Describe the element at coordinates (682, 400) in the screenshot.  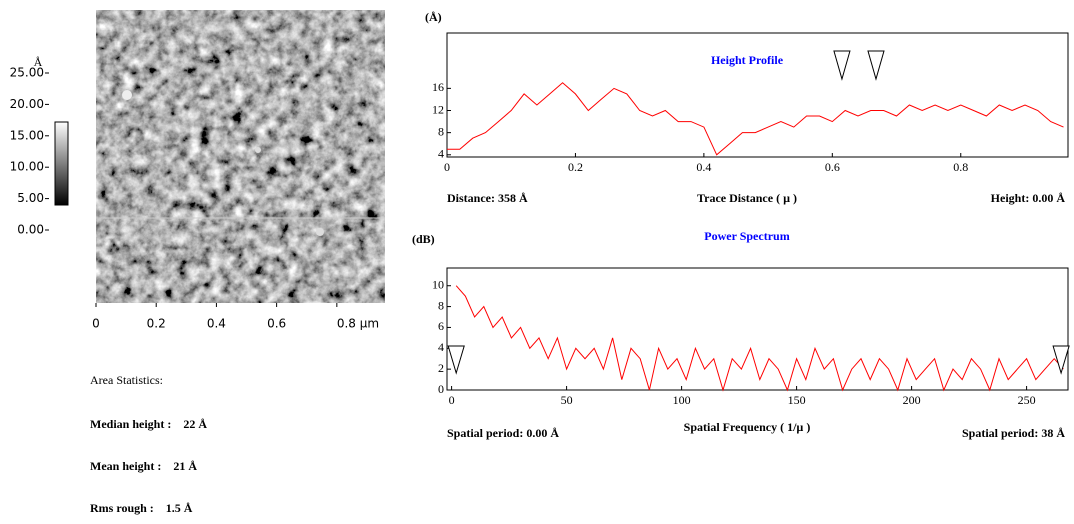
I see `x-tick-label: 100` at that location.